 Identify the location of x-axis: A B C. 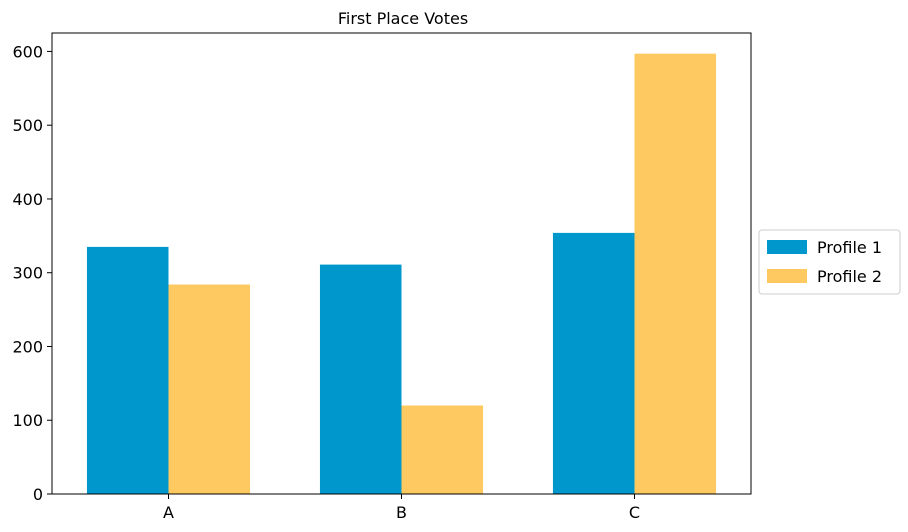
(401, 508).